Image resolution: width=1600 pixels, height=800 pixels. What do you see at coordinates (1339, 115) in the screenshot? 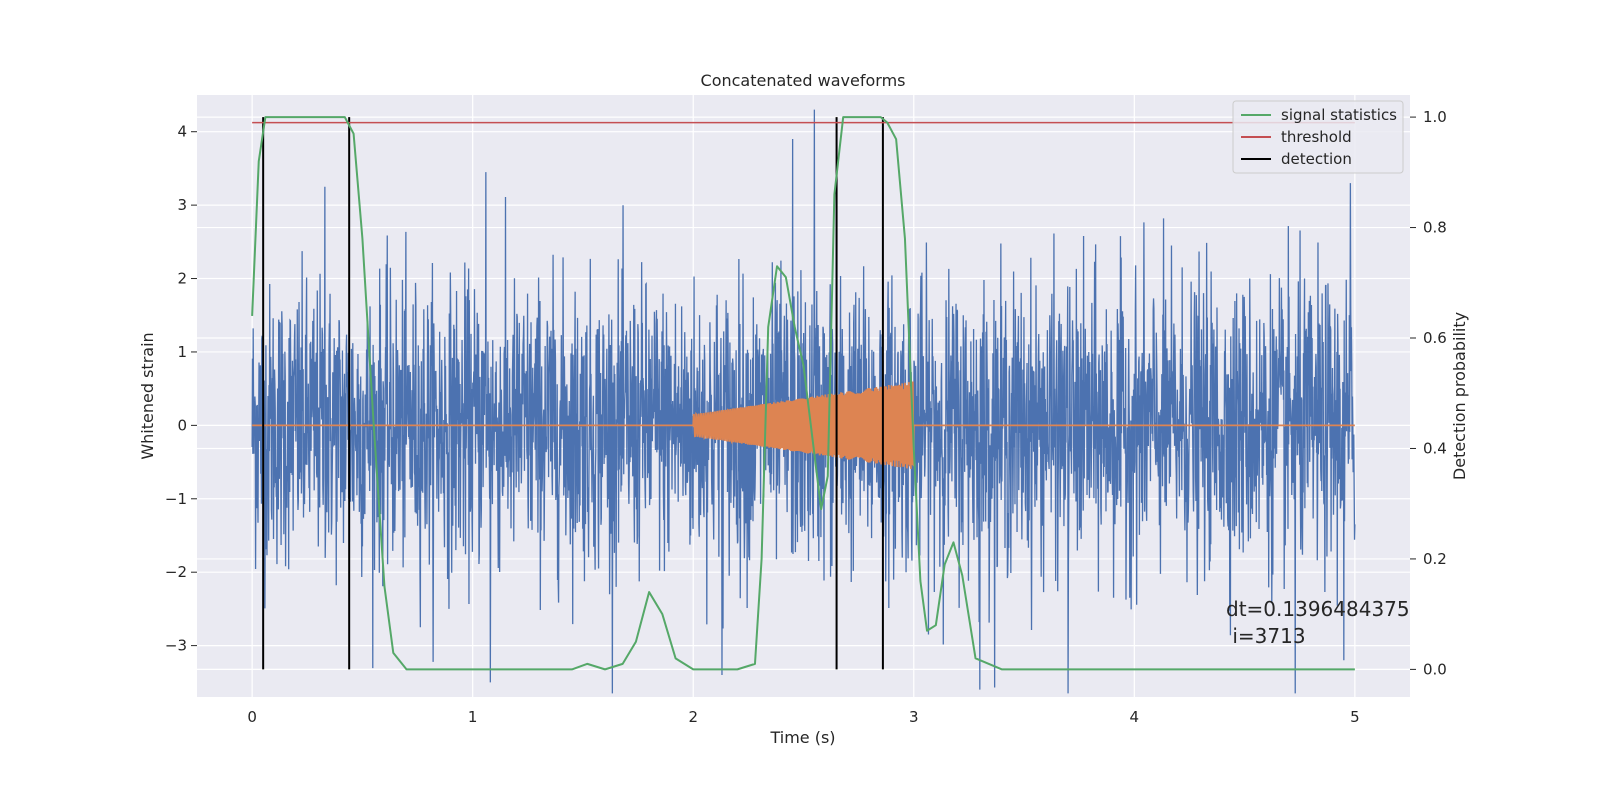
I see `legend-label: signal statistics` at bounding box center [1339, 115].